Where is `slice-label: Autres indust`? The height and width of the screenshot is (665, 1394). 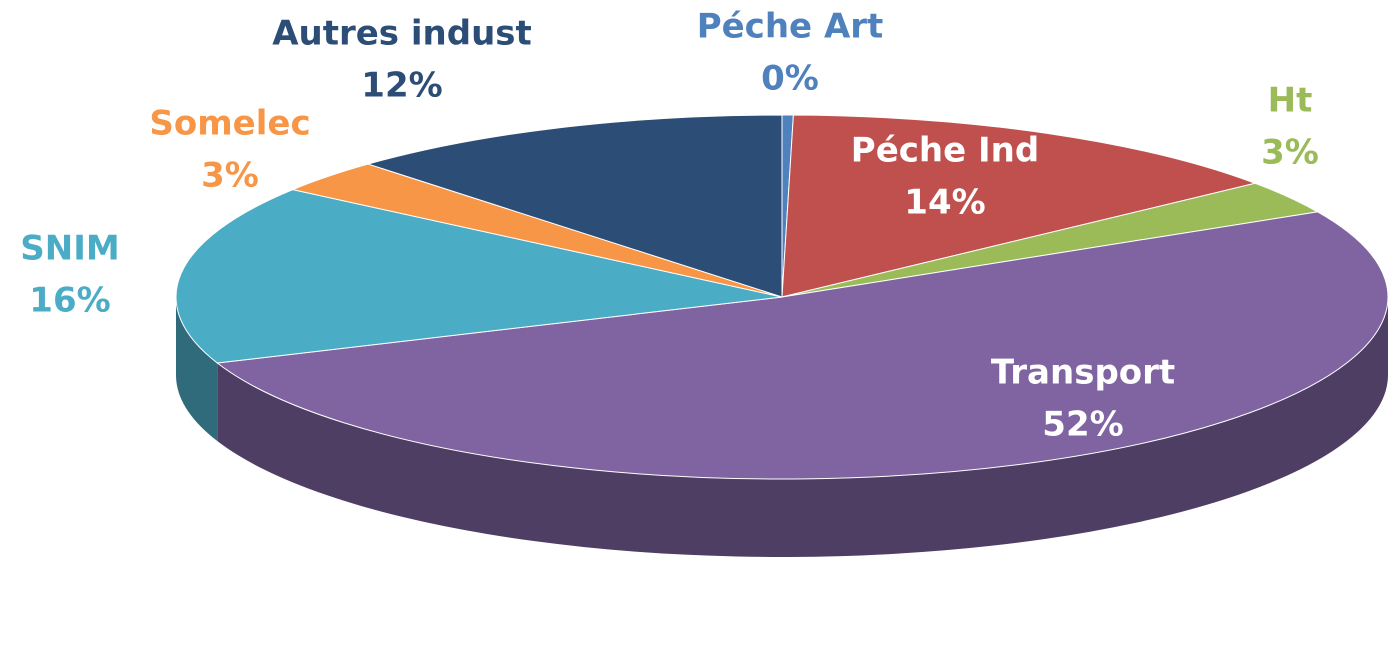 slice-label: Autres indust is located at coordinates (402, 34).